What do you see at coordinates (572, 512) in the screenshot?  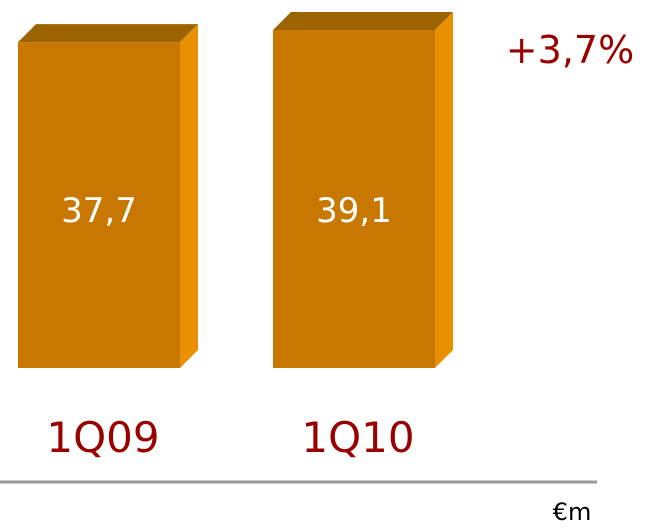 I see `unit-label: €m` at bounding box center [572, 512].